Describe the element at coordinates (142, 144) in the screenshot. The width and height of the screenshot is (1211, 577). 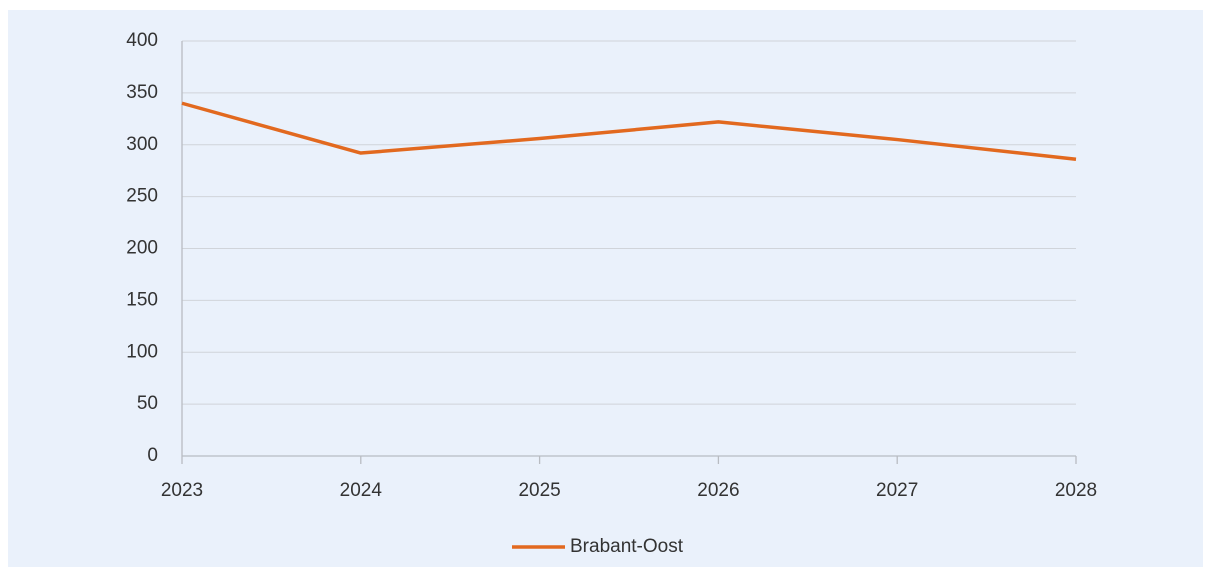
I see `y-tick-label: 300` at that location.